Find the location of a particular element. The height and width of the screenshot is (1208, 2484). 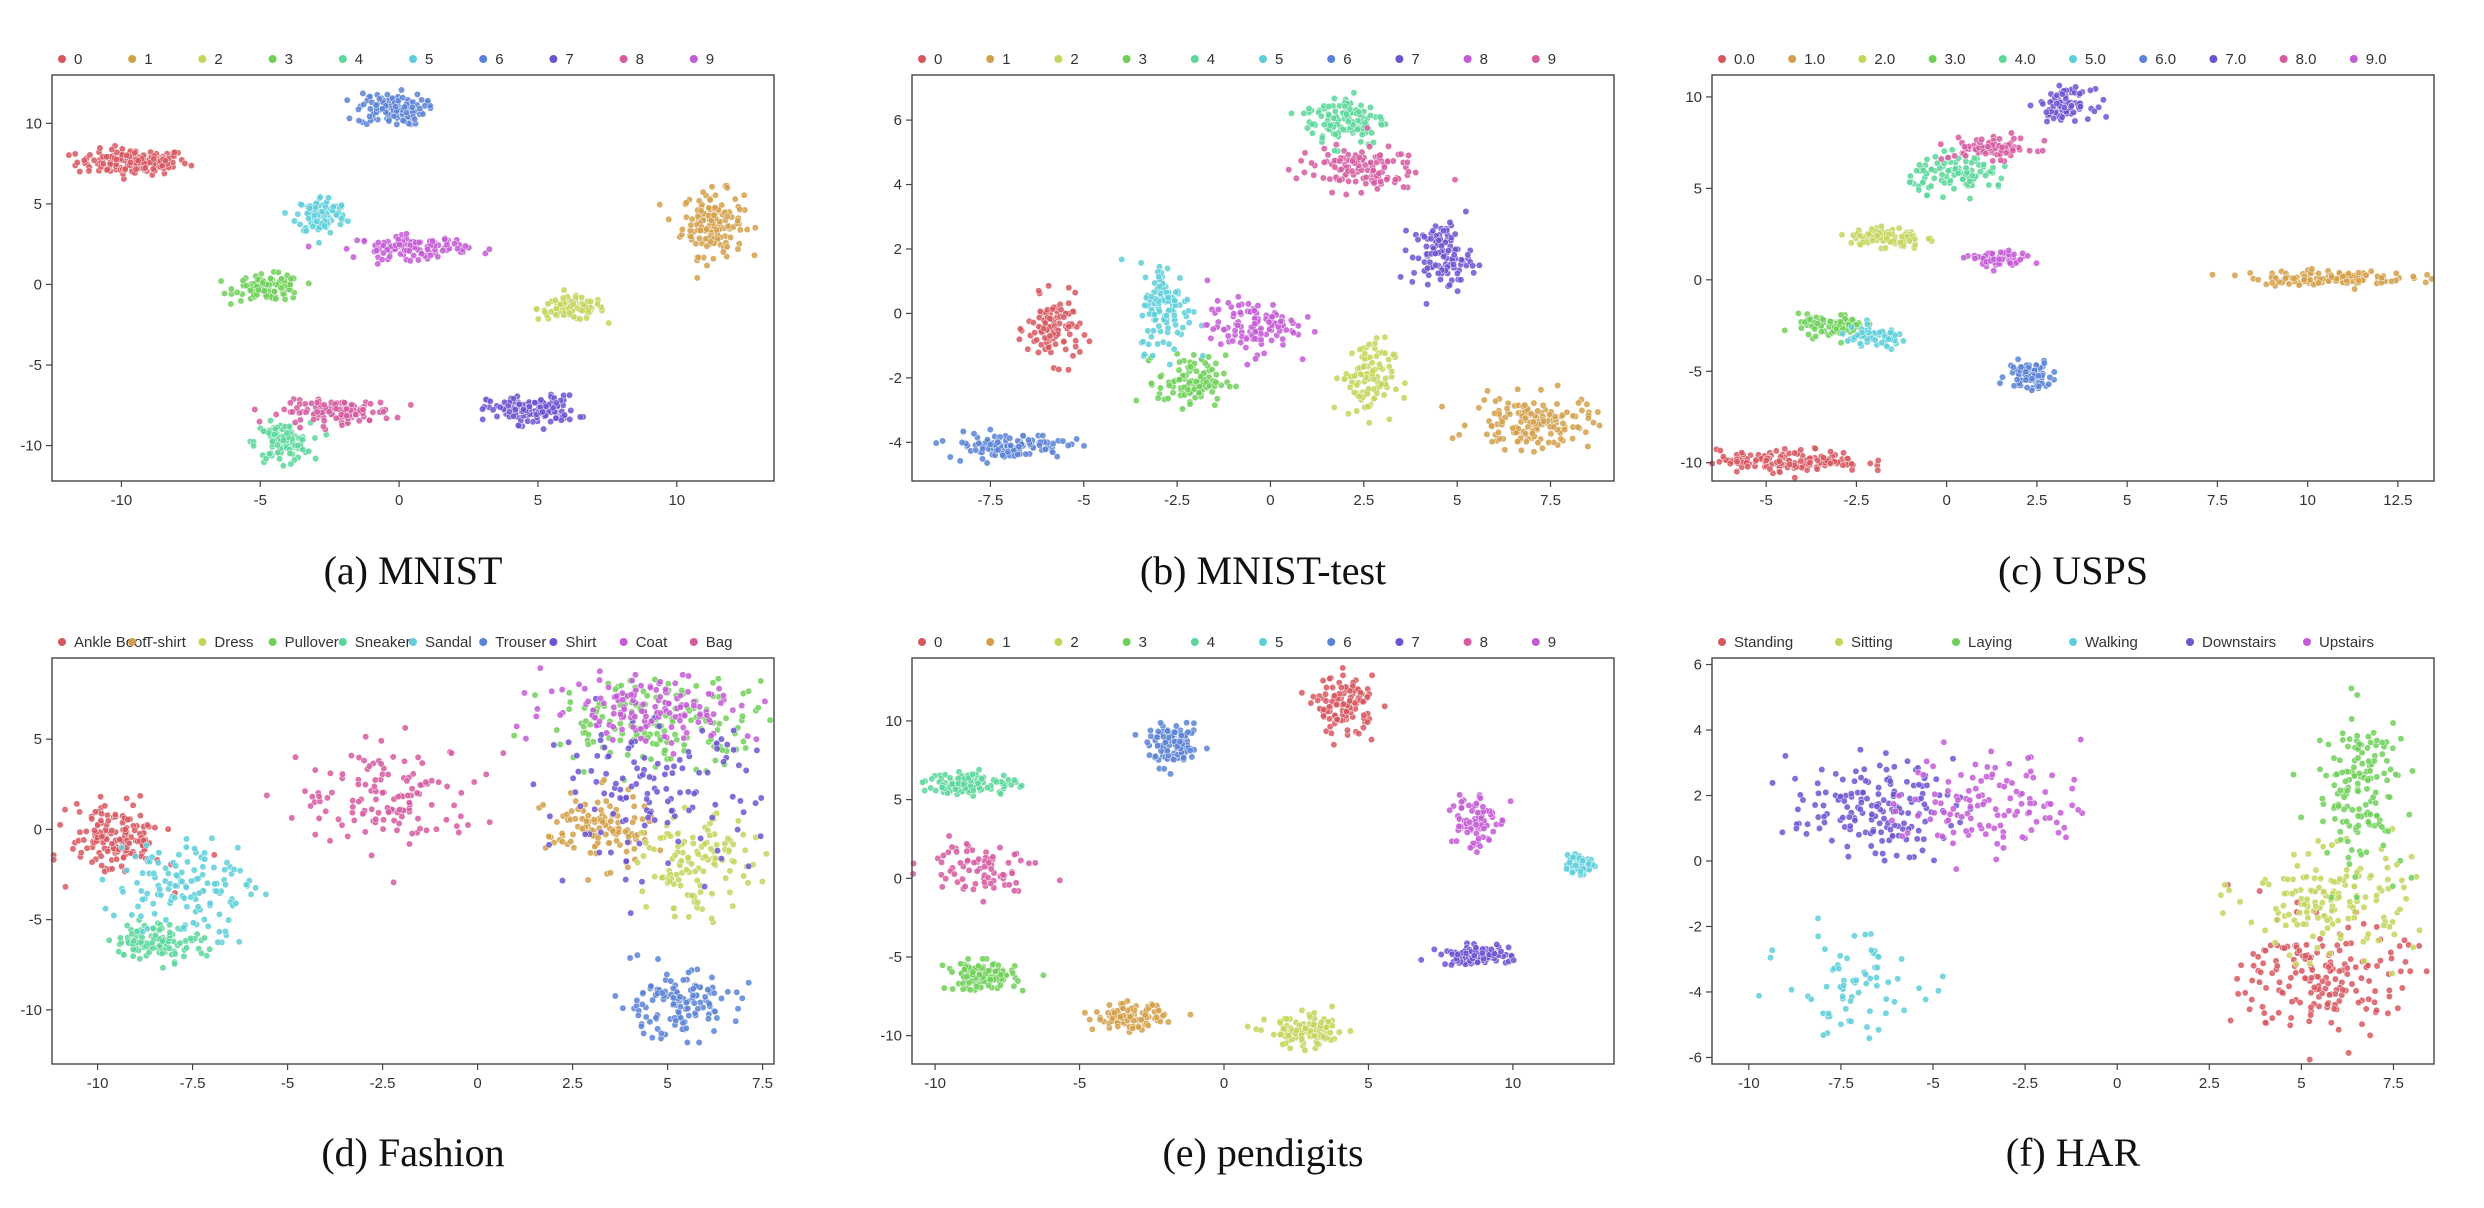

scatter-points is located at coordinates (2072, 282).